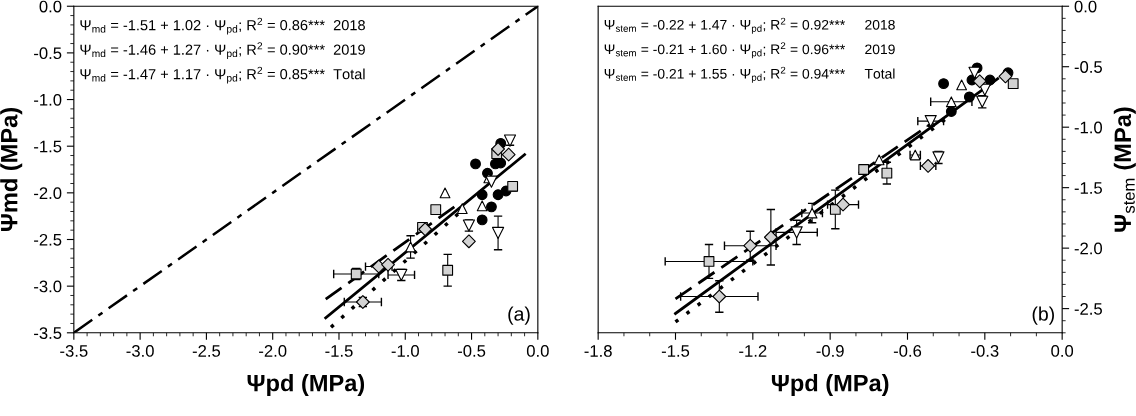 This screenshot has height=416, width=1136. I want to click on y-tick-label: 0.0, so click(50, 6).